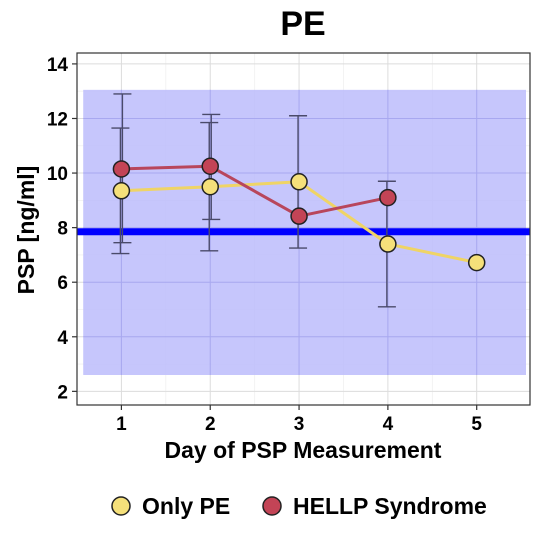 This screenshot has height=534, width=550. What do you see at coordinates (57, 119) in the screenshot?
I see `y-tick-label: 12` at bounding box center [57, 119].